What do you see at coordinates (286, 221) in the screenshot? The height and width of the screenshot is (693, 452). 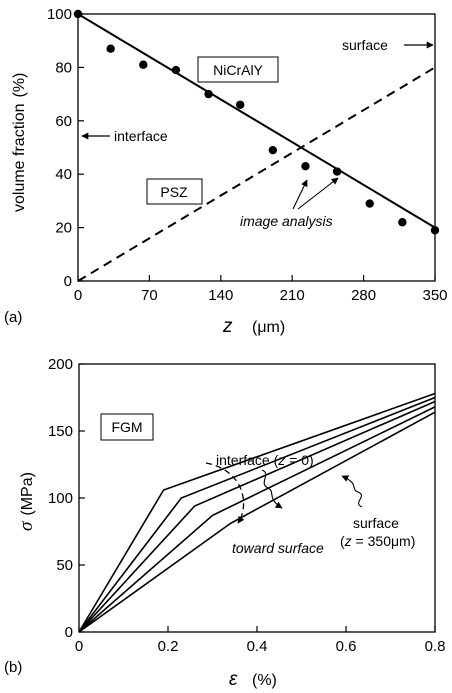 I see `image-analysis-label: image analysis` at bounding box center [286, 221].